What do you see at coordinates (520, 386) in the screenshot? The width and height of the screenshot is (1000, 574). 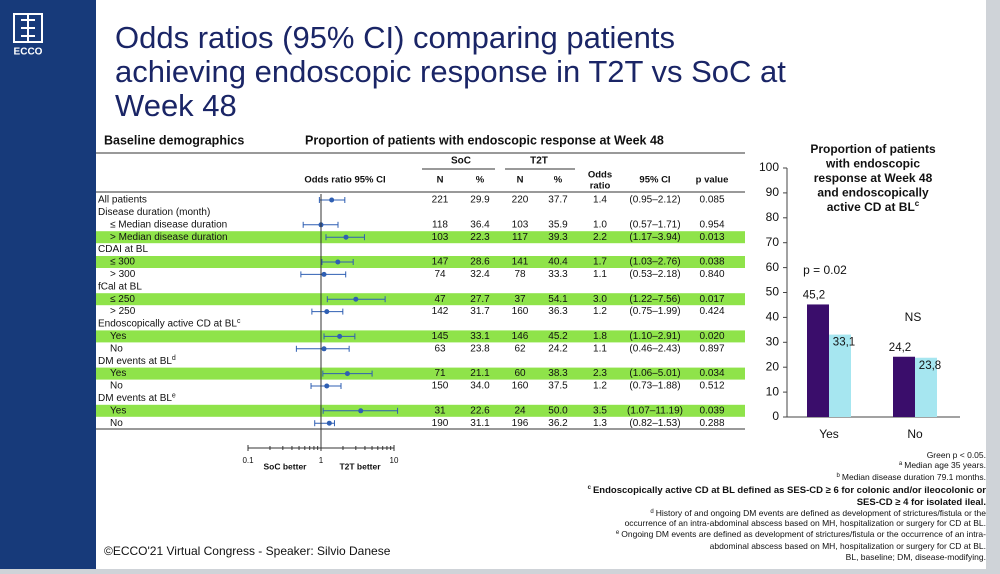 I see `cell: 160` at bounding box center [520, 386].